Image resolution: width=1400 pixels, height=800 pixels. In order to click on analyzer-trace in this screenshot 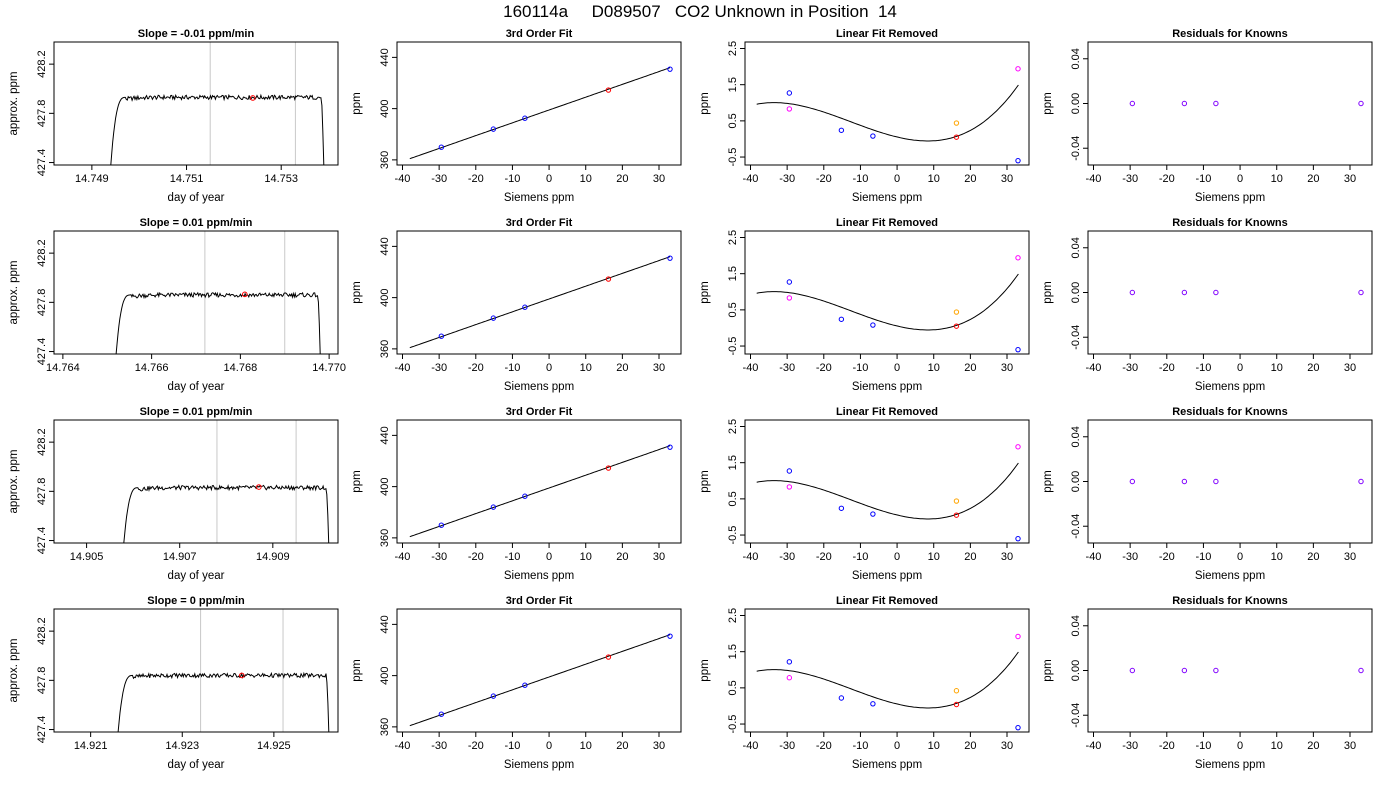, I will do `click(217, 129)`.